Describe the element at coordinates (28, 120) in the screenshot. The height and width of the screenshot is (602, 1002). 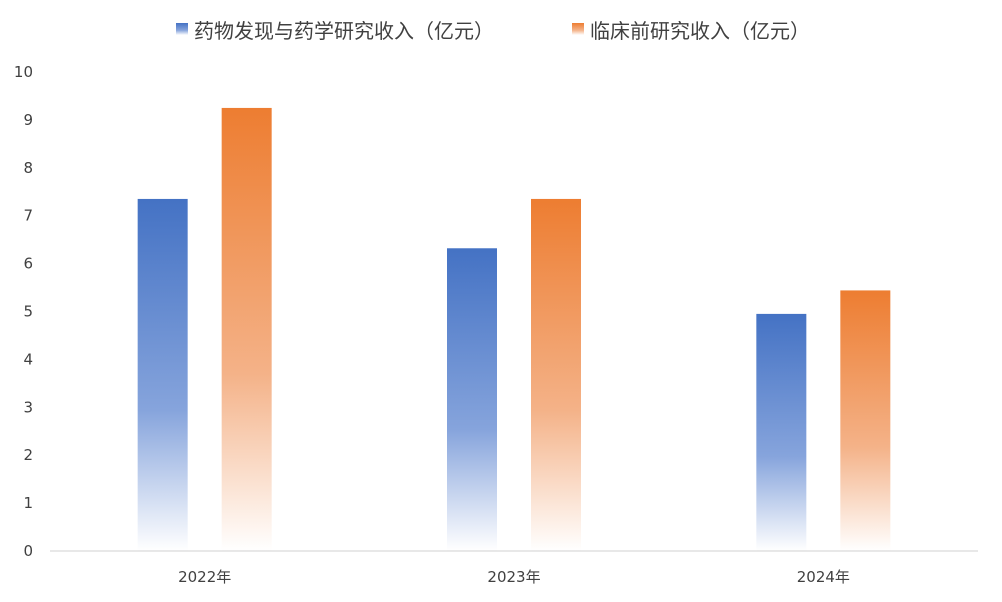
I see `y-tick-label-9: 9` at that location.